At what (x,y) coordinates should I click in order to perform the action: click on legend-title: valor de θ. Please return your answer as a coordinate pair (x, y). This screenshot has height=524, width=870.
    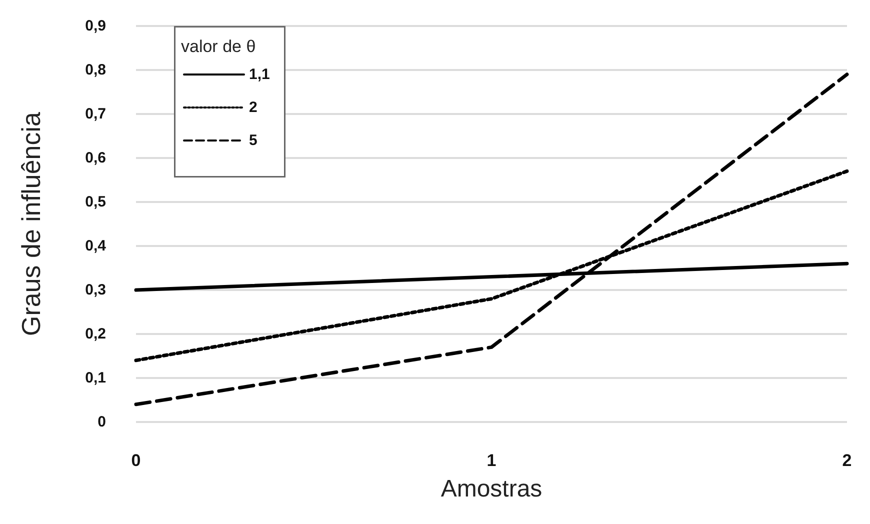
    Looking at the image, I should click on (218, 46).